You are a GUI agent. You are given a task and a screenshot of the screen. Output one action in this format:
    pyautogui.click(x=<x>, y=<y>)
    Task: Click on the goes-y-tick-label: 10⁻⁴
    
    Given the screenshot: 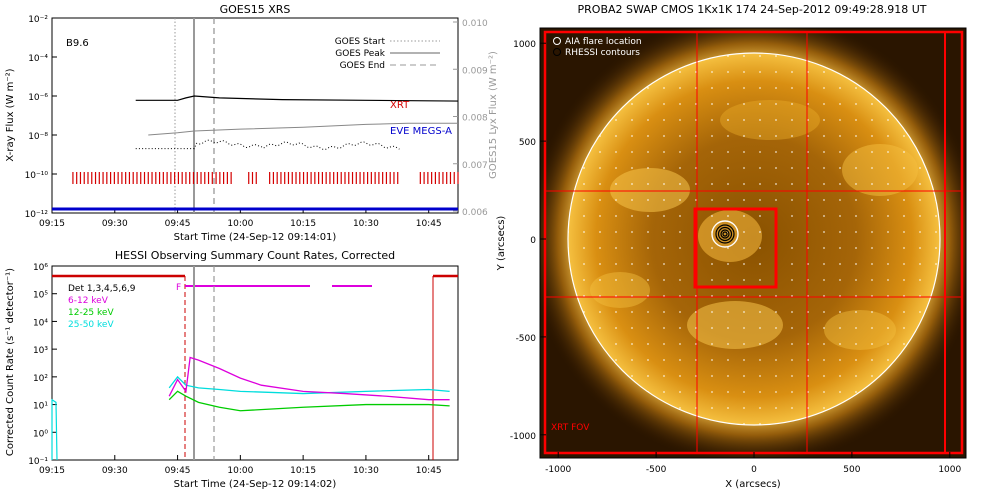 What is the action you would take?
    pyautogui.click(x=38, y=59)
    